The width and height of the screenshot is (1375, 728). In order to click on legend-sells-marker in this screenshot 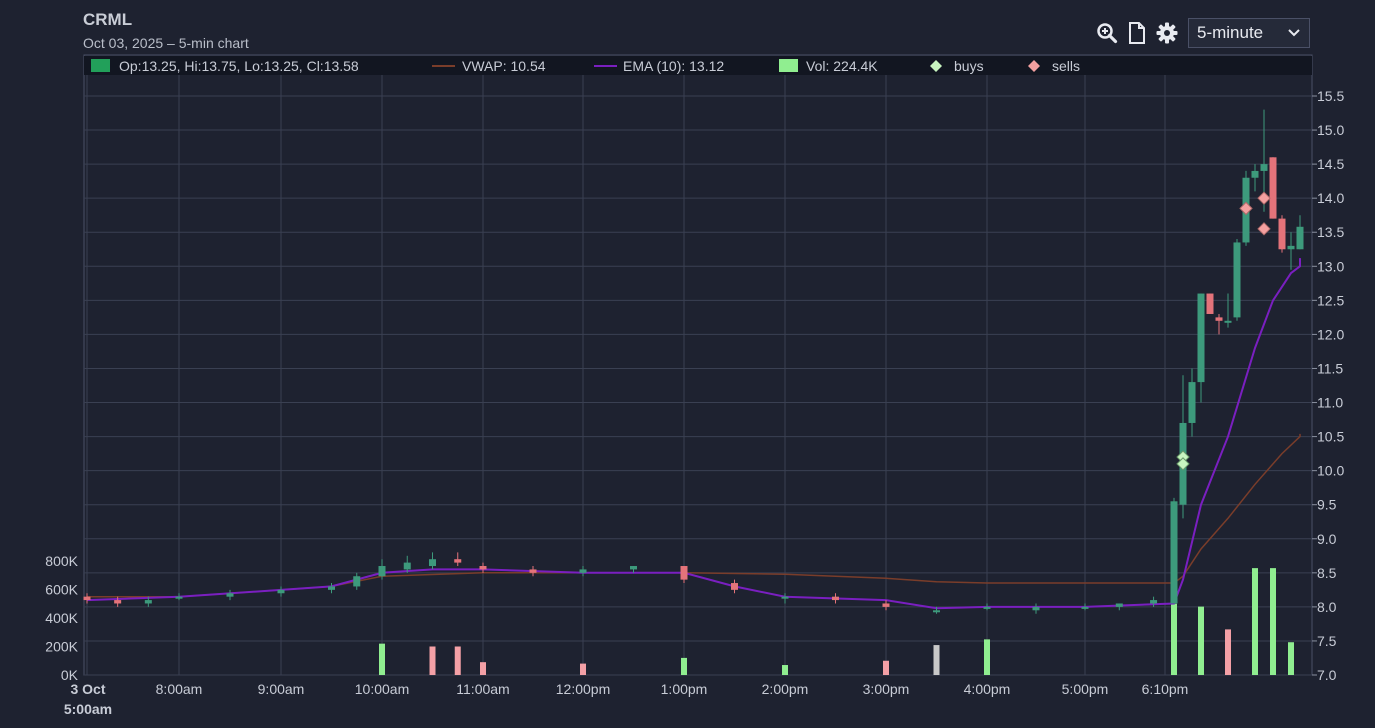, I will do `click(1034, 66)`.